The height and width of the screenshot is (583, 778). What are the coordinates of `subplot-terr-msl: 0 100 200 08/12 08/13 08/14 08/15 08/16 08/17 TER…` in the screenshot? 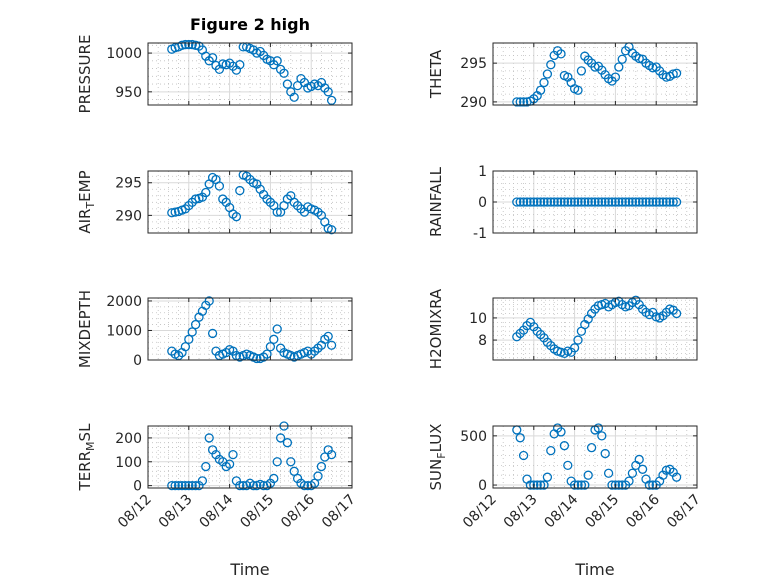 It's located at (217, 476).